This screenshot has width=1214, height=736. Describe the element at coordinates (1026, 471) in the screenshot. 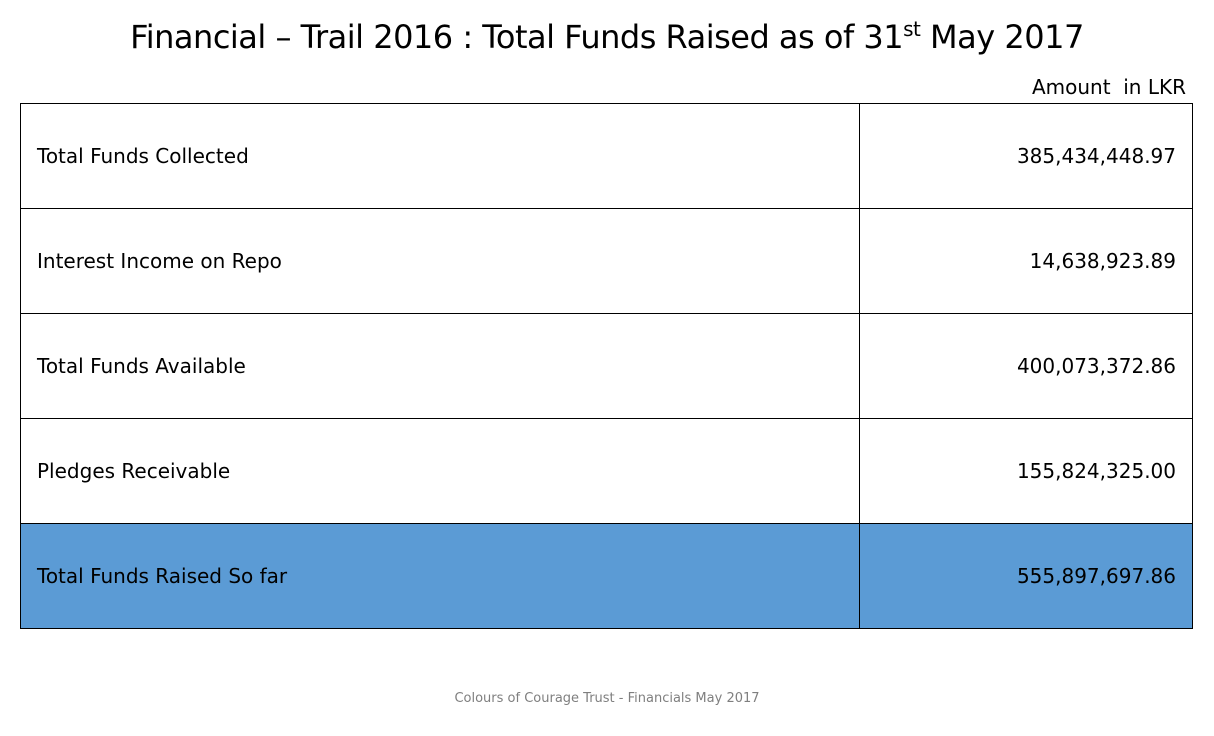

I see `row-amount-pledges-receivable: 155,824,325.00` at that location.